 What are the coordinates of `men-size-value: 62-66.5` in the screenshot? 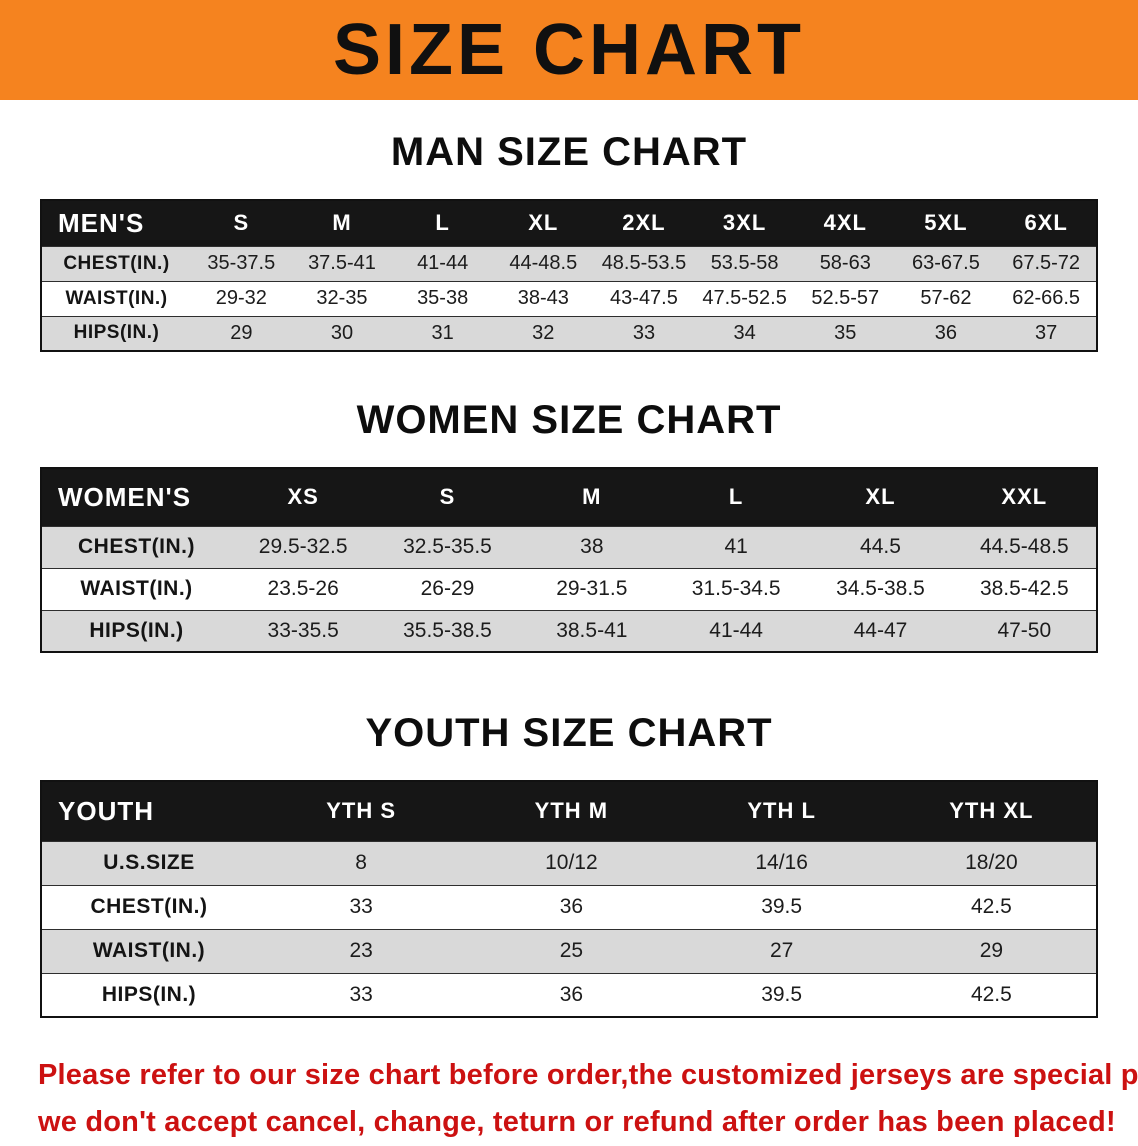 It's located at (1046, 299).